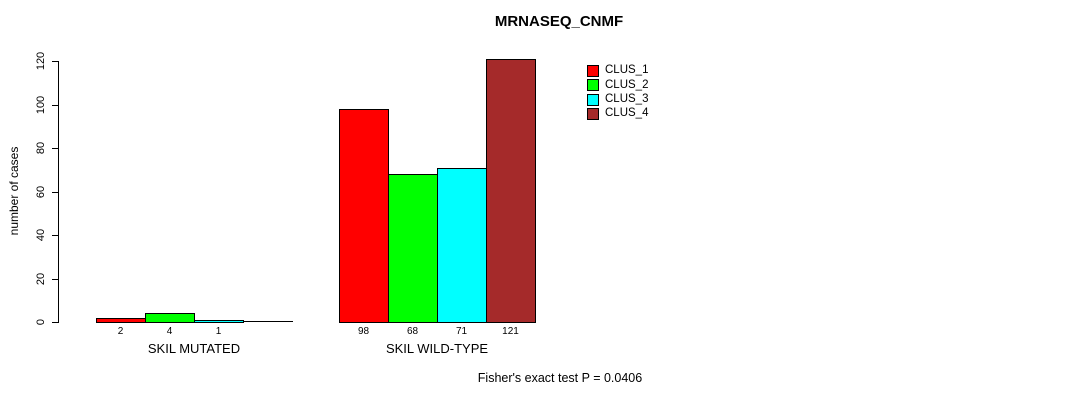  What do you see at coordinates (461, 331) in the screenshot?
I see `bar-value-label: 71` at bounding box center [461, 331].